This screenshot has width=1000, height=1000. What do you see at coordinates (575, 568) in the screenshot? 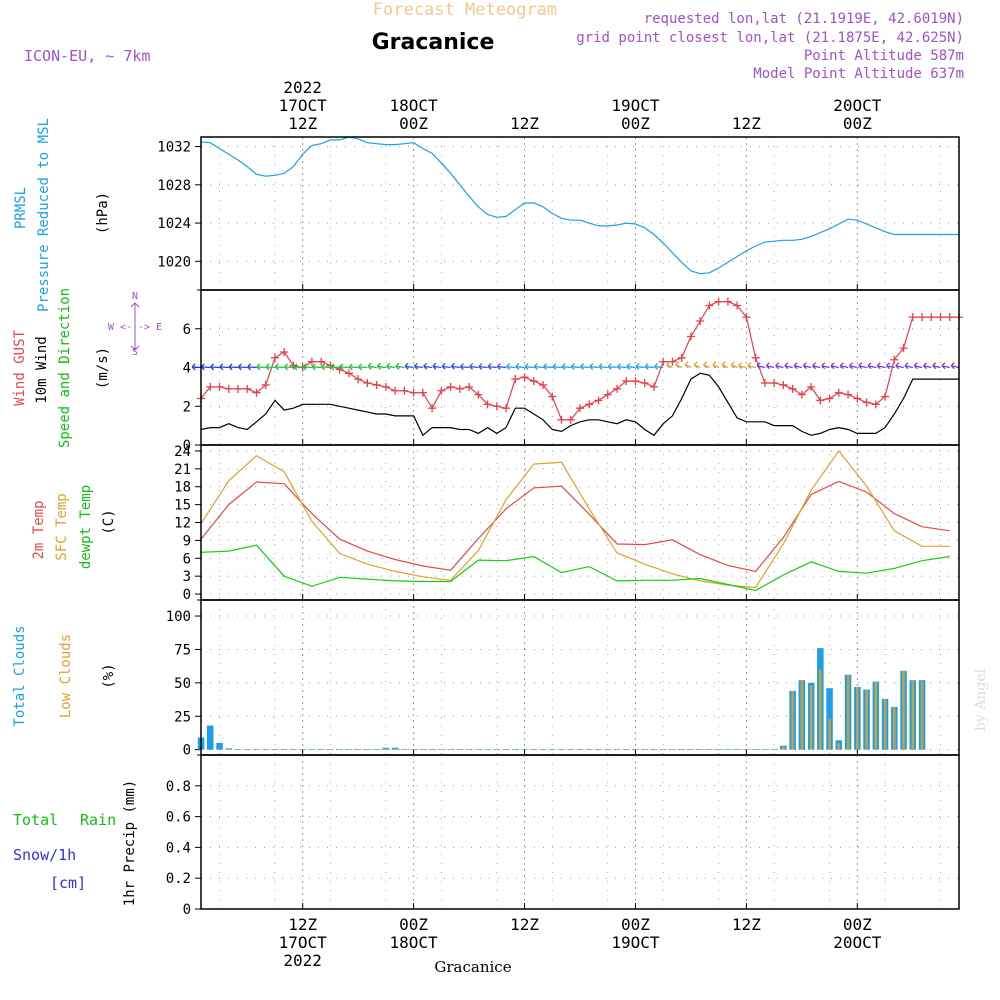
I see `series-dewpt-temp` at bounding box center [575, 568].